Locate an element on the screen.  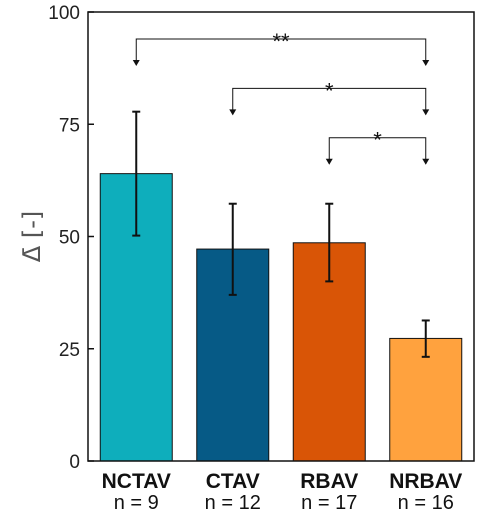
significance-label: ** is located at coordinates (281, 41).